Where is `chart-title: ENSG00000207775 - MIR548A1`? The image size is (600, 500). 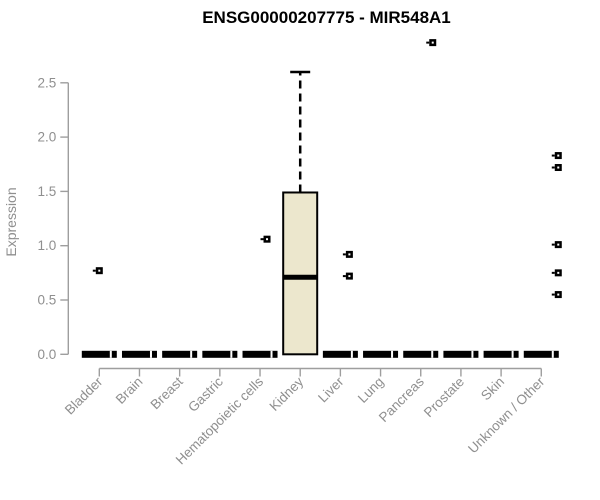 chart-title: ENSG00000207775 - MIR548A1 is located at coordinates (326, 17).